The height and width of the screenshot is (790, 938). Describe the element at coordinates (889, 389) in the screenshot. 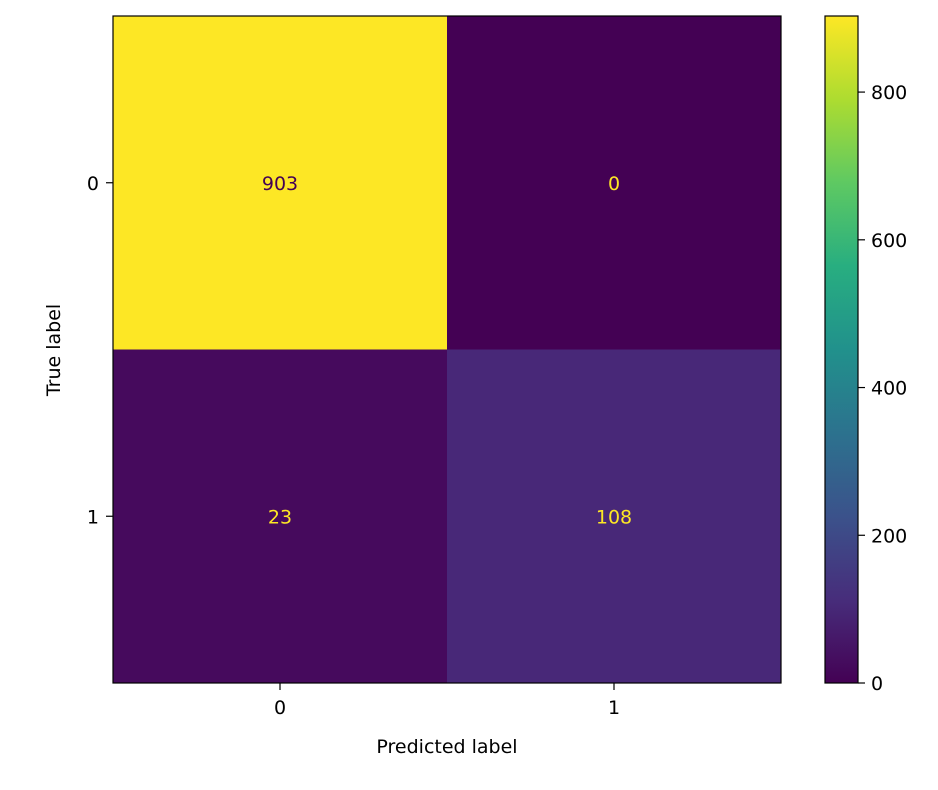

I see `colorbar-tick-label: 400` at that location.